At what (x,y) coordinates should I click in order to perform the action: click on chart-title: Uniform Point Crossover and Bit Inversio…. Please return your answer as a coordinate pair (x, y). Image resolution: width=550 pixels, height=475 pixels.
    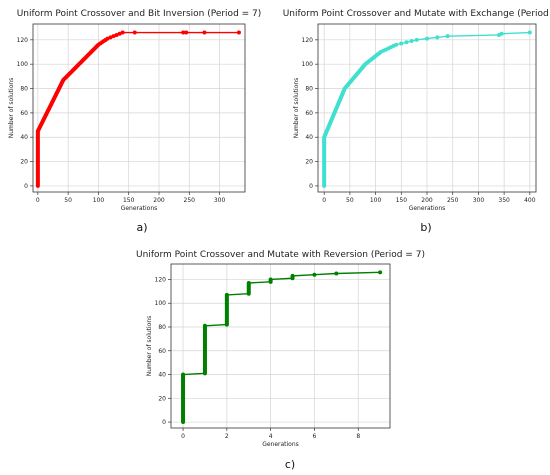
    Looking at the image, I should click on (139, 14).